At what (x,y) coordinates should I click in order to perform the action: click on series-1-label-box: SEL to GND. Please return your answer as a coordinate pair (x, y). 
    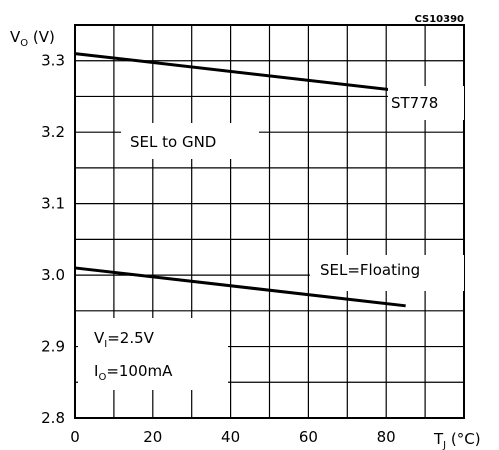
    Looking at the image, I should click on (190, 141).